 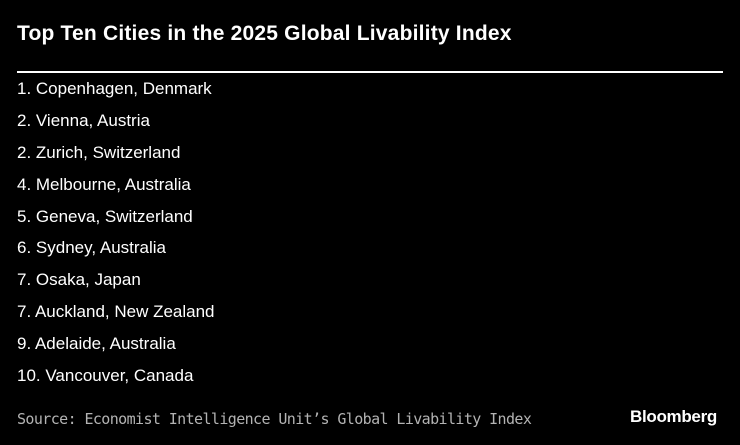 I want to click on list-item: 9. Adelaide, Australia, so click(x=96, y=344).